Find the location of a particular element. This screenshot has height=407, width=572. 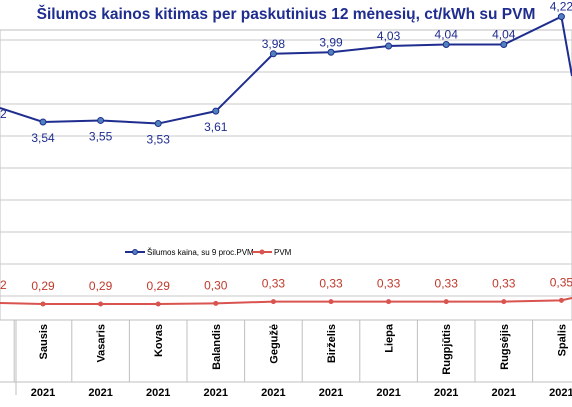

category-label: Rugsėjis is located at coordinates (505, 347).